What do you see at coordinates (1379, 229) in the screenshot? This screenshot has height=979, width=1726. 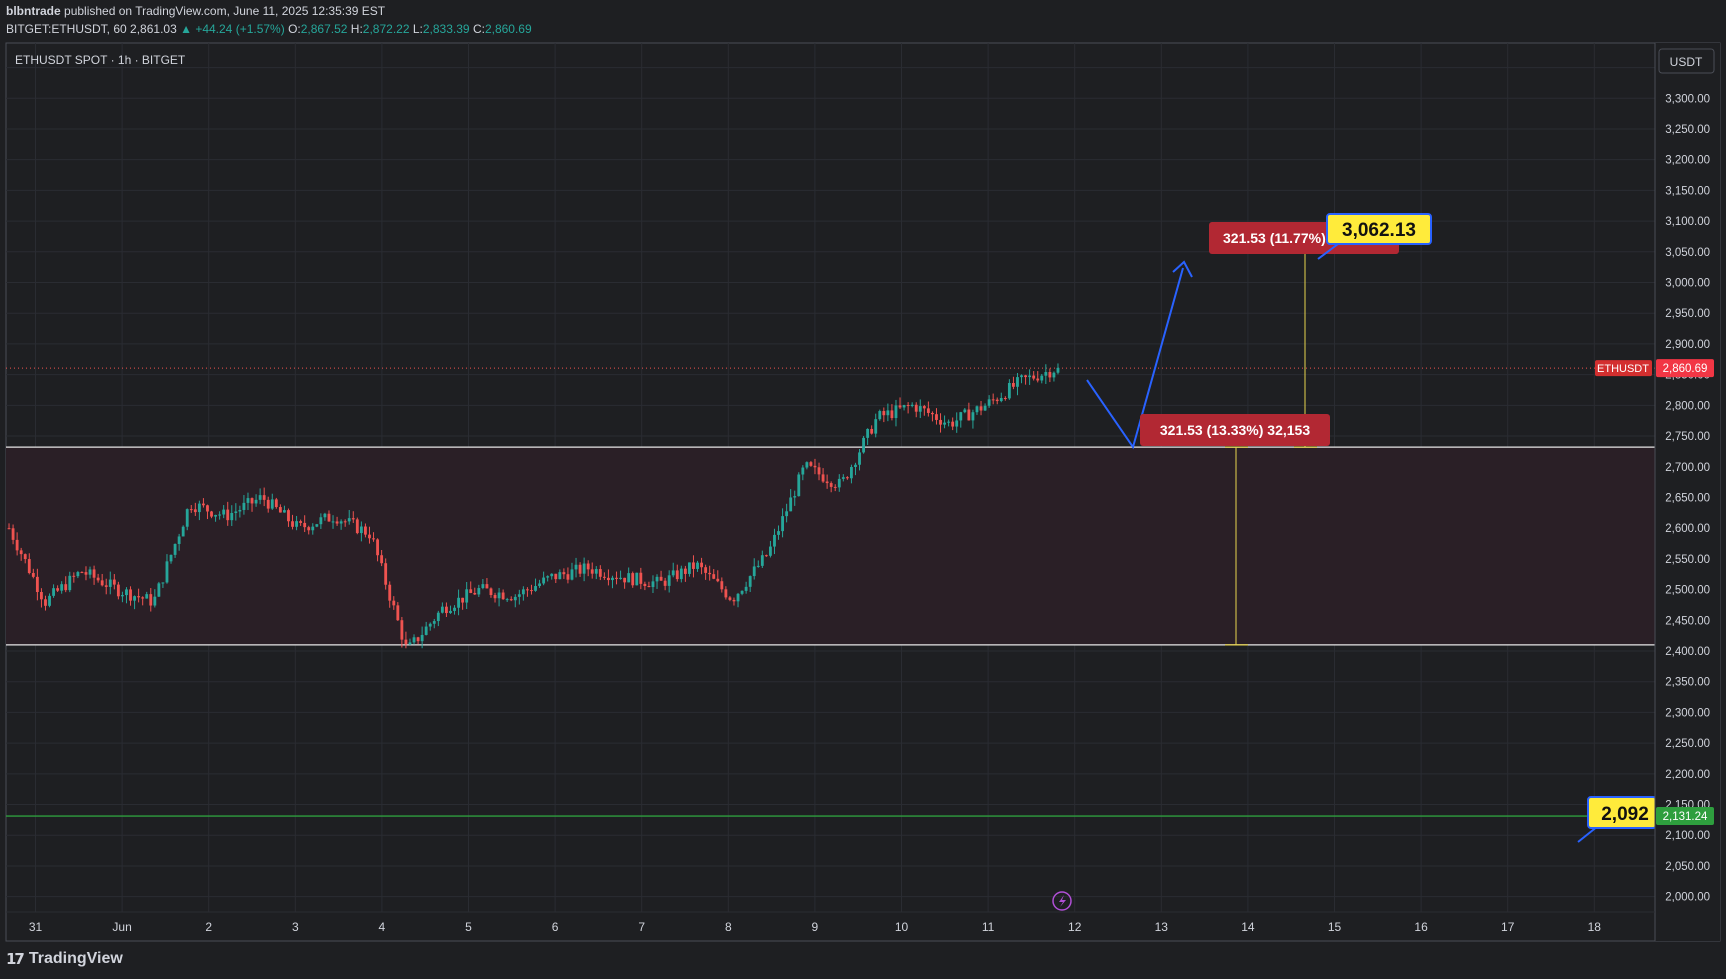 I see `target-callout-box` at bounding box center [1379, 229].